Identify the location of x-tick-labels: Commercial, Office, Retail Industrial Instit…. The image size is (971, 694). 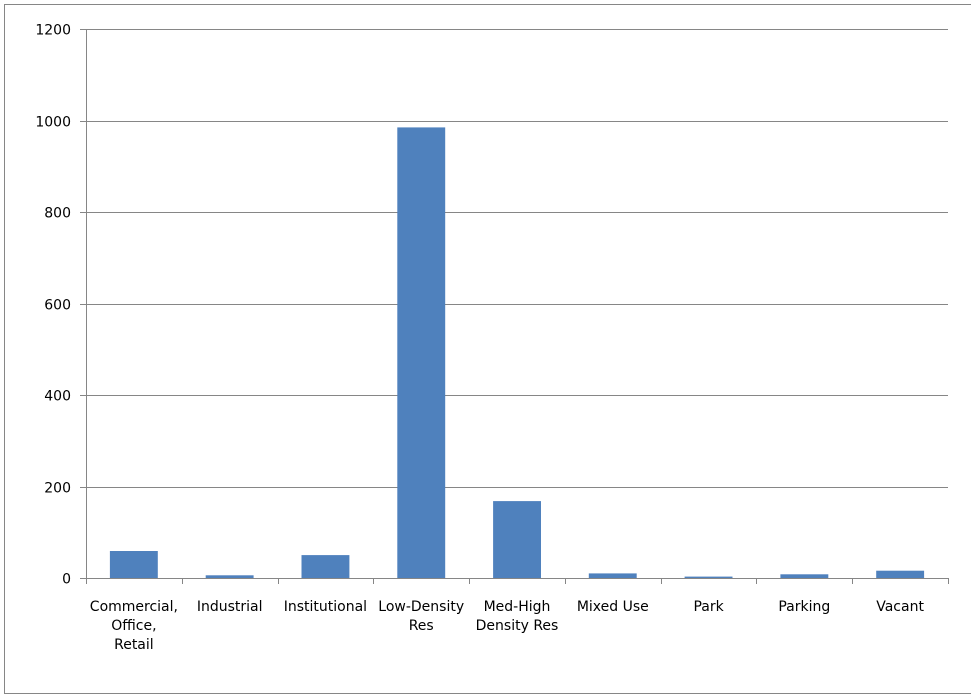
(507, 626).